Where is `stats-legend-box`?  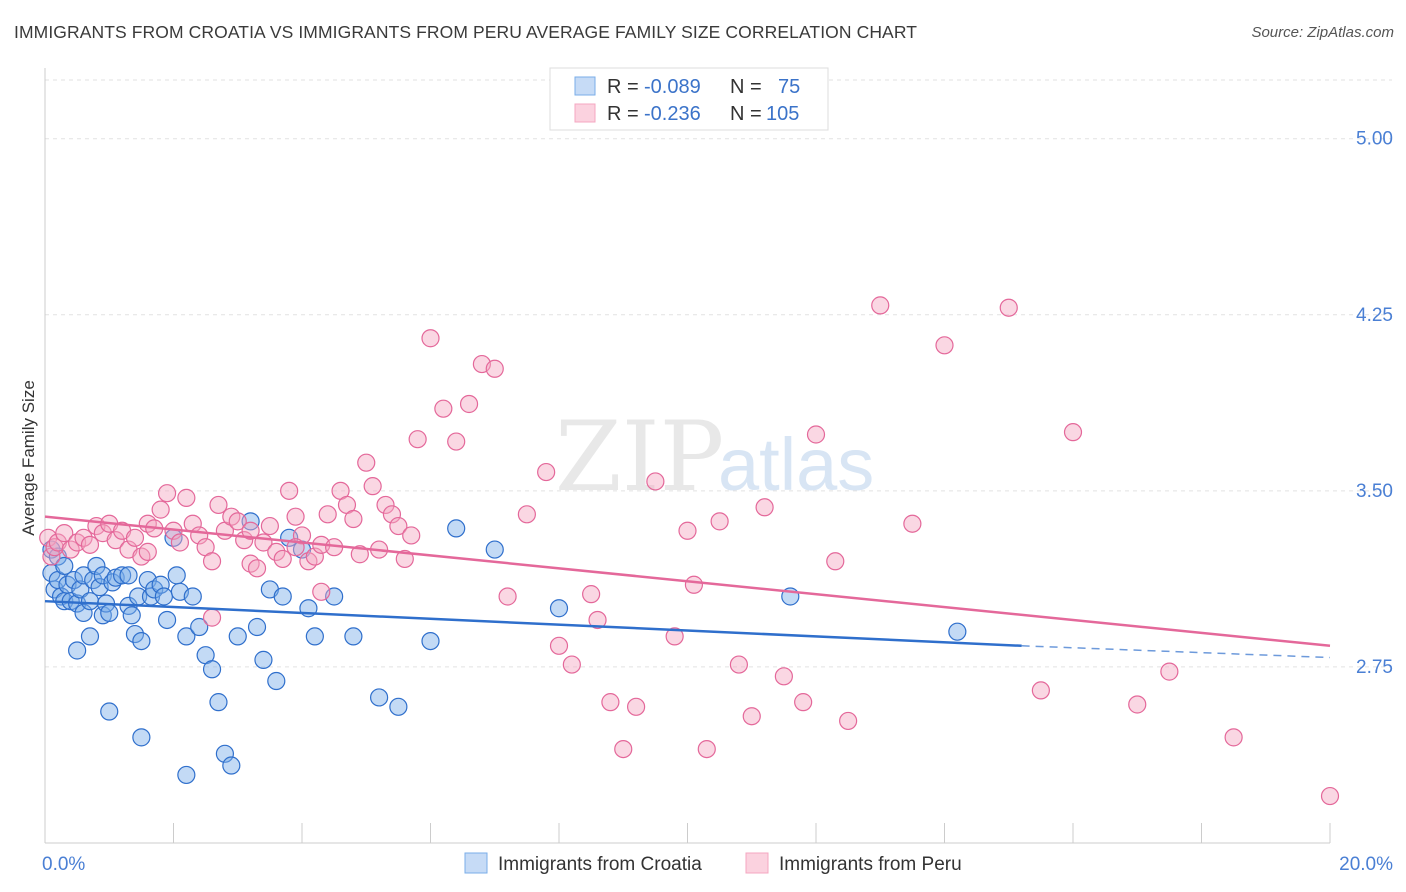
stats-legend-box is located at coordinates (689, 99).